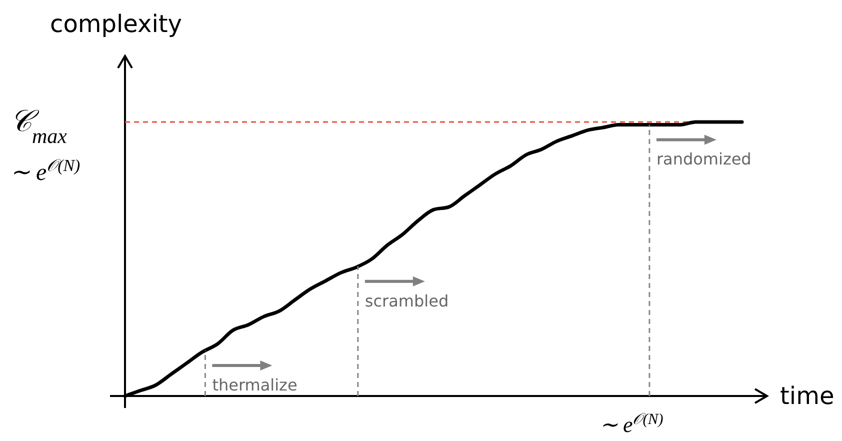  I want to click on y-axis-title: complexity, so click(116, 24).